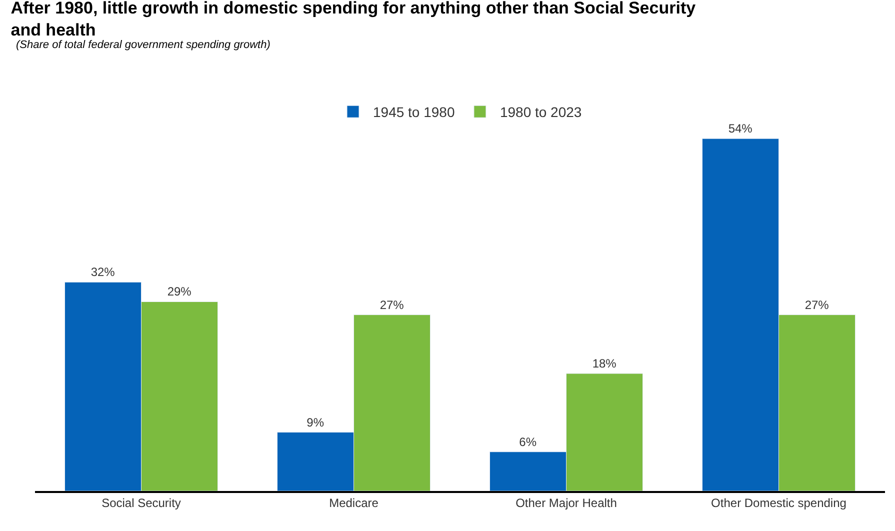 The width and height of the screenshot is (895, 531). Describe the element at coordinates (143, 45) in the screenshot. I see `chart-subtitle: (Share of total federal government spending growth)` at that location.